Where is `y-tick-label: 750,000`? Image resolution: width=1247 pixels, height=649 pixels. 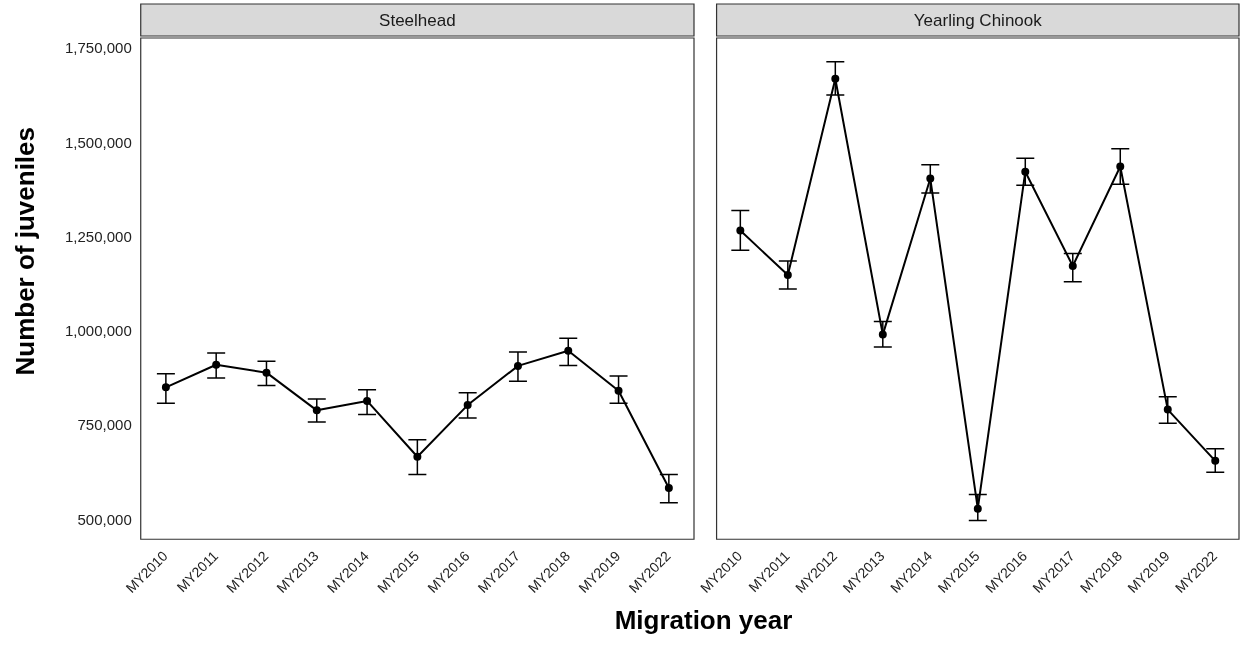 y-tick-label: 750,000 is located at coordinates (104, 425).